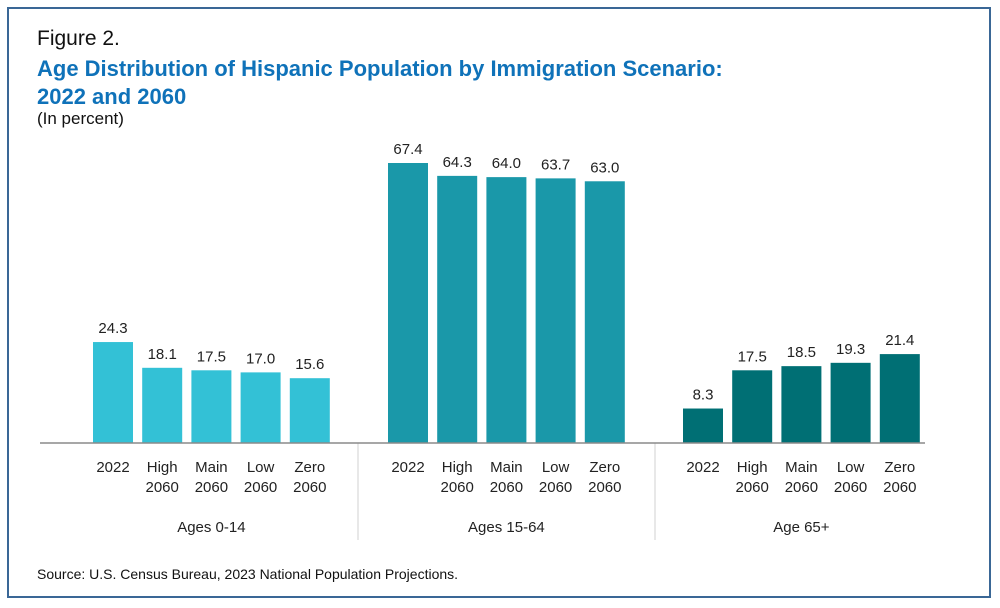 The width and height of the screenshot is (1000, 608). I want to click on chart-title-line-2: 2022 and 2060, so click(112, 96).